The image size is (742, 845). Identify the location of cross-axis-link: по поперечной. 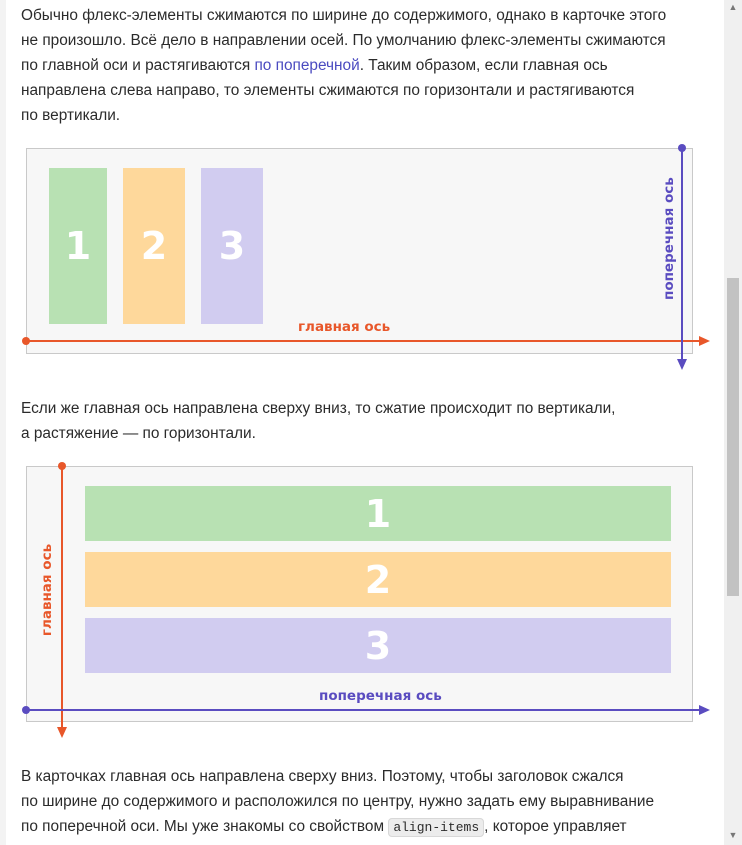
(307, 65).